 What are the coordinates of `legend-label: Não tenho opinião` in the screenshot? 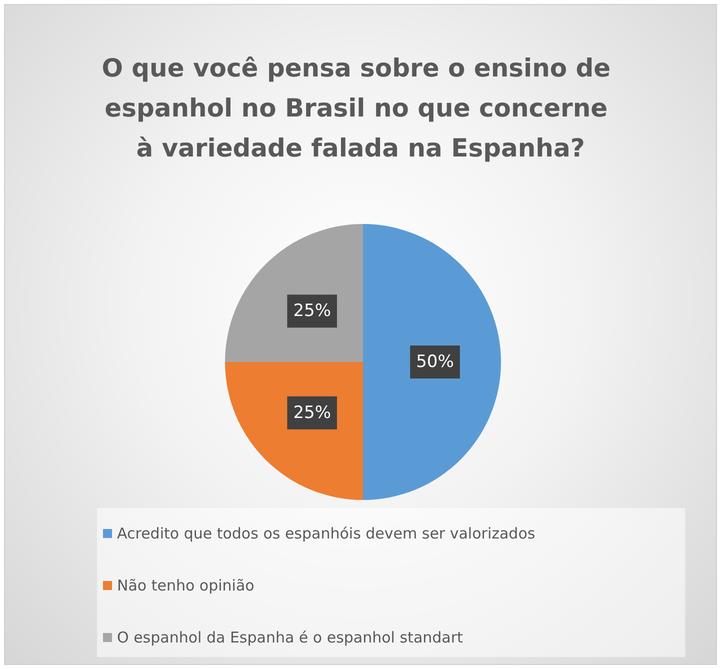 It's located at (185, 585).